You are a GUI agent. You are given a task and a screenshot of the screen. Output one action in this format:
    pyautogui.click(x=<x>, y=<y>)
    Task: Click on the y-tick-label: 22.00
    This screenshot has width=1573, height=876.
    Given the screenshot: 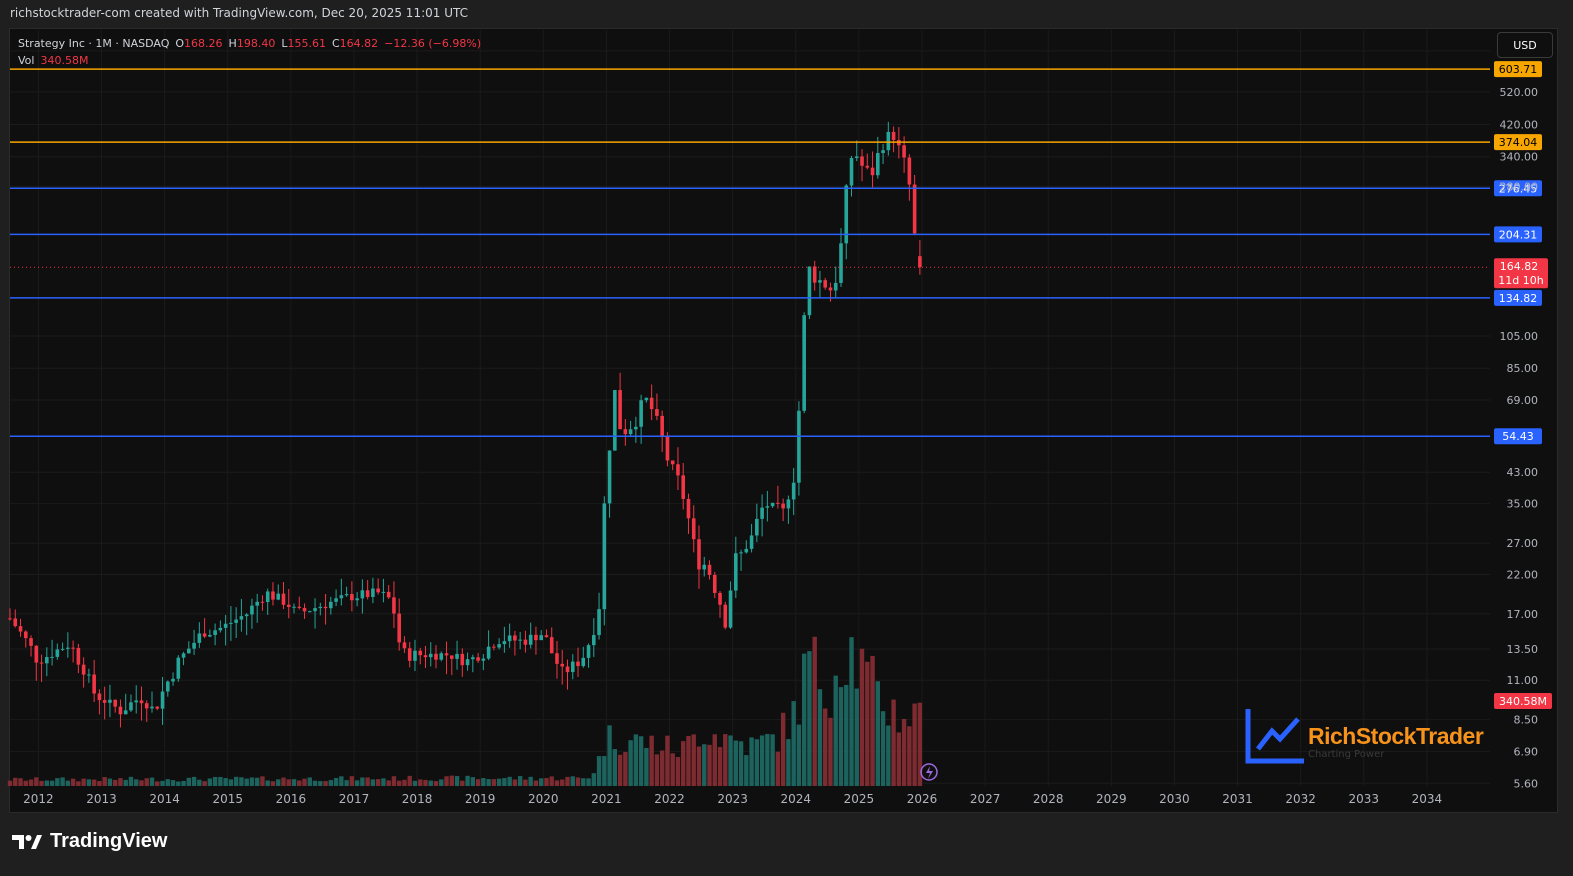 What is the action you would take?
    pyautogui.click(x=1523, y=574)
    